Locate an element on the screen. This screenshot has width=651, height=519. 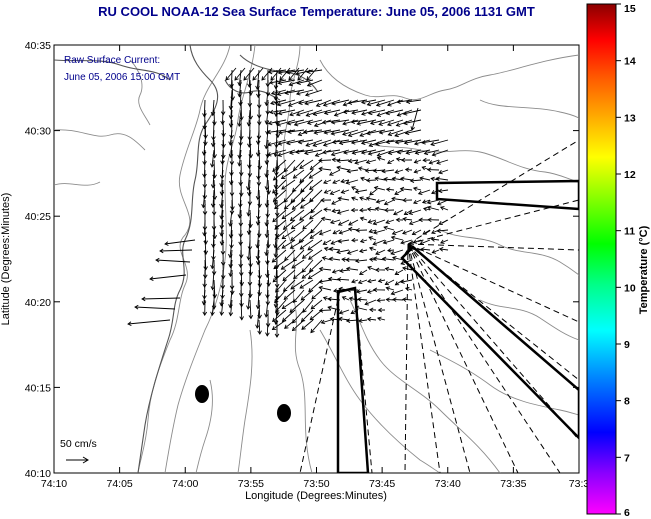
y-tick-label: 40:15 is located at coordinates (38, 388).